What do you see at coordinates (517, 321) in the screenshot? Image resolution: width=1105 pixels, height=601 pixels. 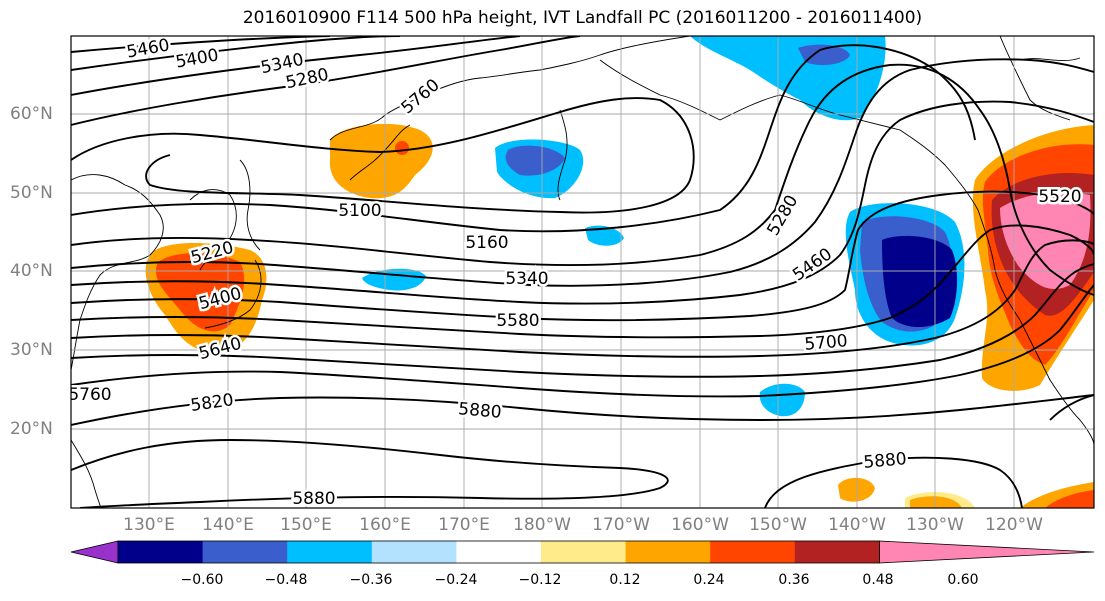 I see `contour-label: 5580` at bounding box center [517, 321].